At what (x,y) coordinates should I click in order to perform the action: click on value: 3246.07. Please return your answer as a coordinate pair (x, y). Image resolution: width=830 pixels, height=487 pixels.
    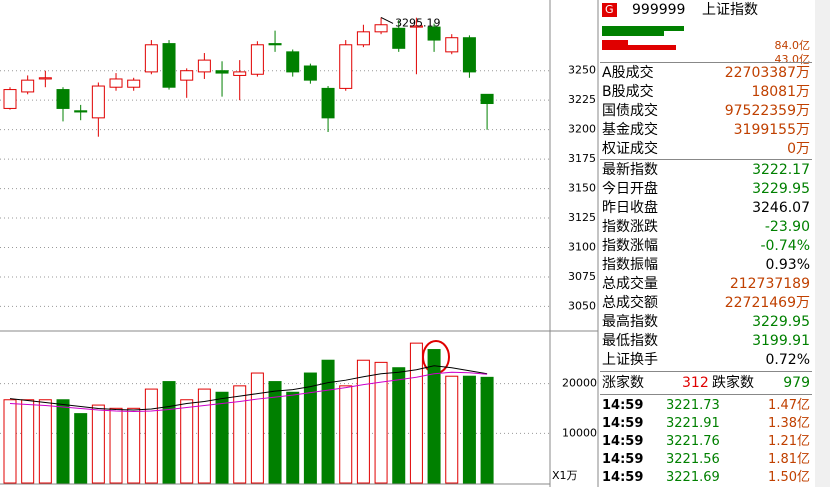
    Looking at the image, I should click on (781, 208).